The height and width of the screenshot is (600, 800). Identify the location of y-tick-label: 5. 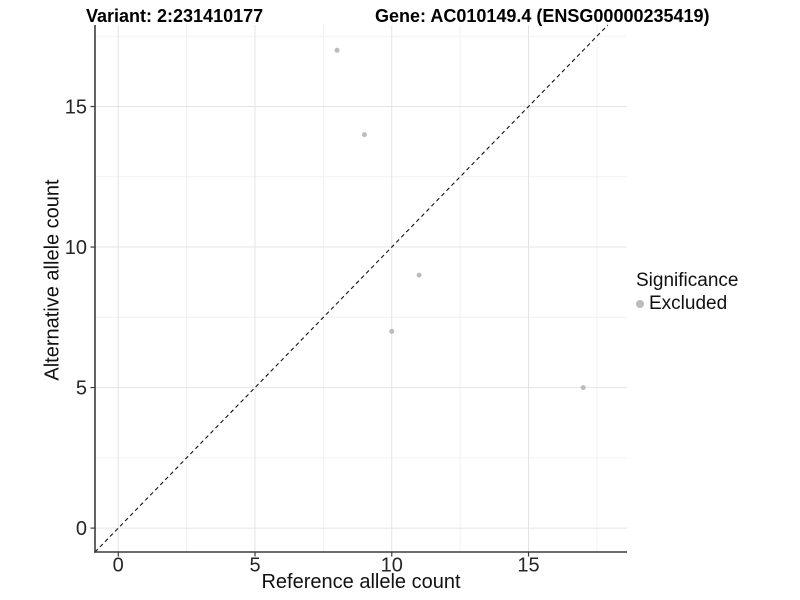
(81, 389).